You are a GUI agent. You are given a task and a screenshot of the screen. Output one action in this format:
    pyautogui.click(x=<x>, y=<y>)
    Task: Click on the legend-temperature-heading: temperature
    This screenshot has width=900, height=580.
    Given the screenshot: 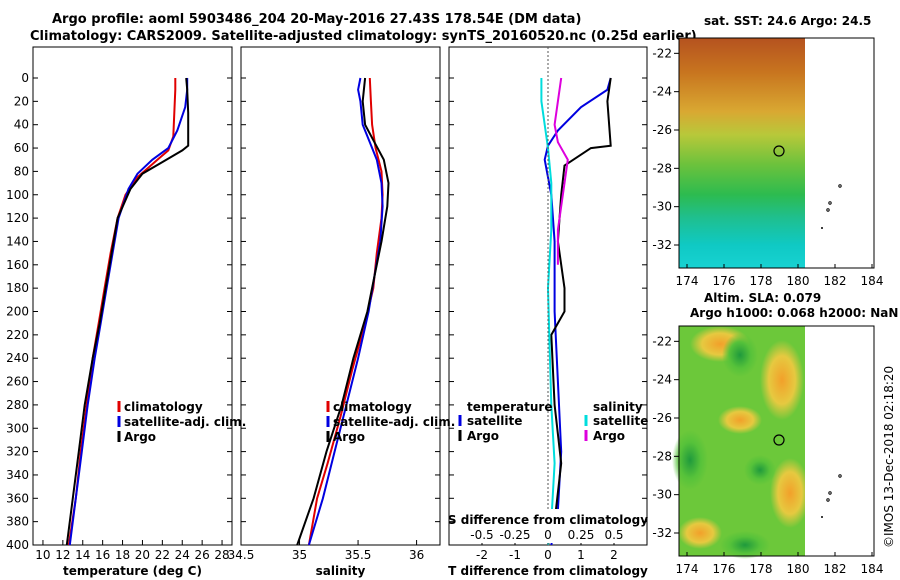 What is the action you would take?
    pyautogui.click(x=509, y=407)
    